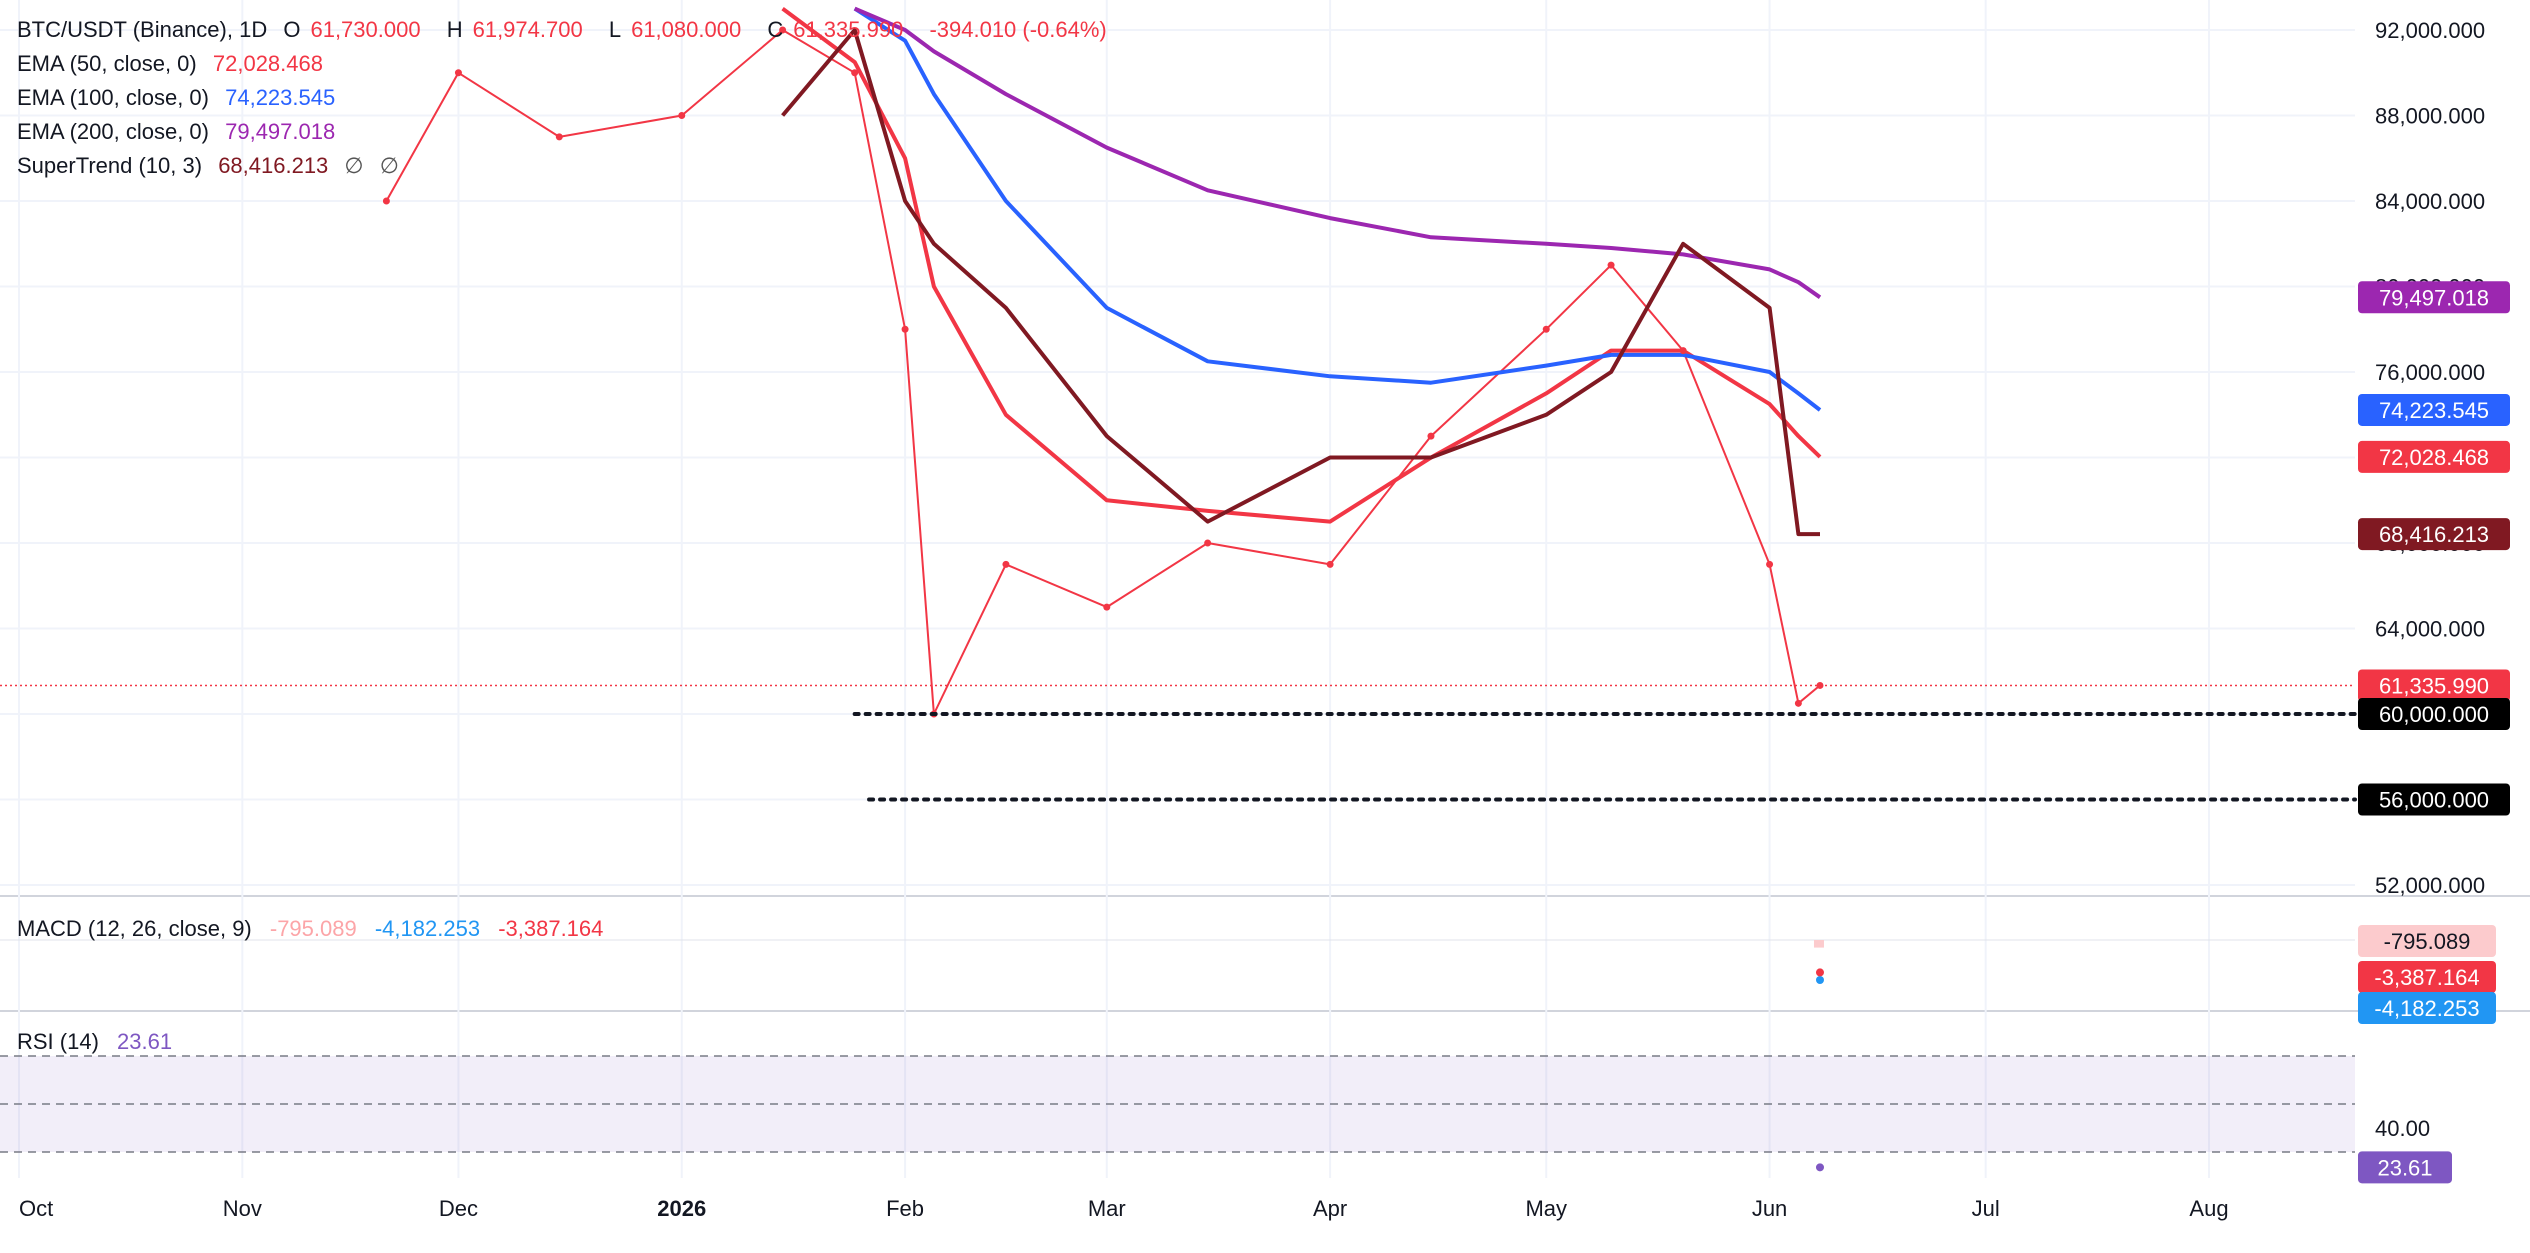  I want to click on price-badge-text: 79,497.018, so click(2434, 297).